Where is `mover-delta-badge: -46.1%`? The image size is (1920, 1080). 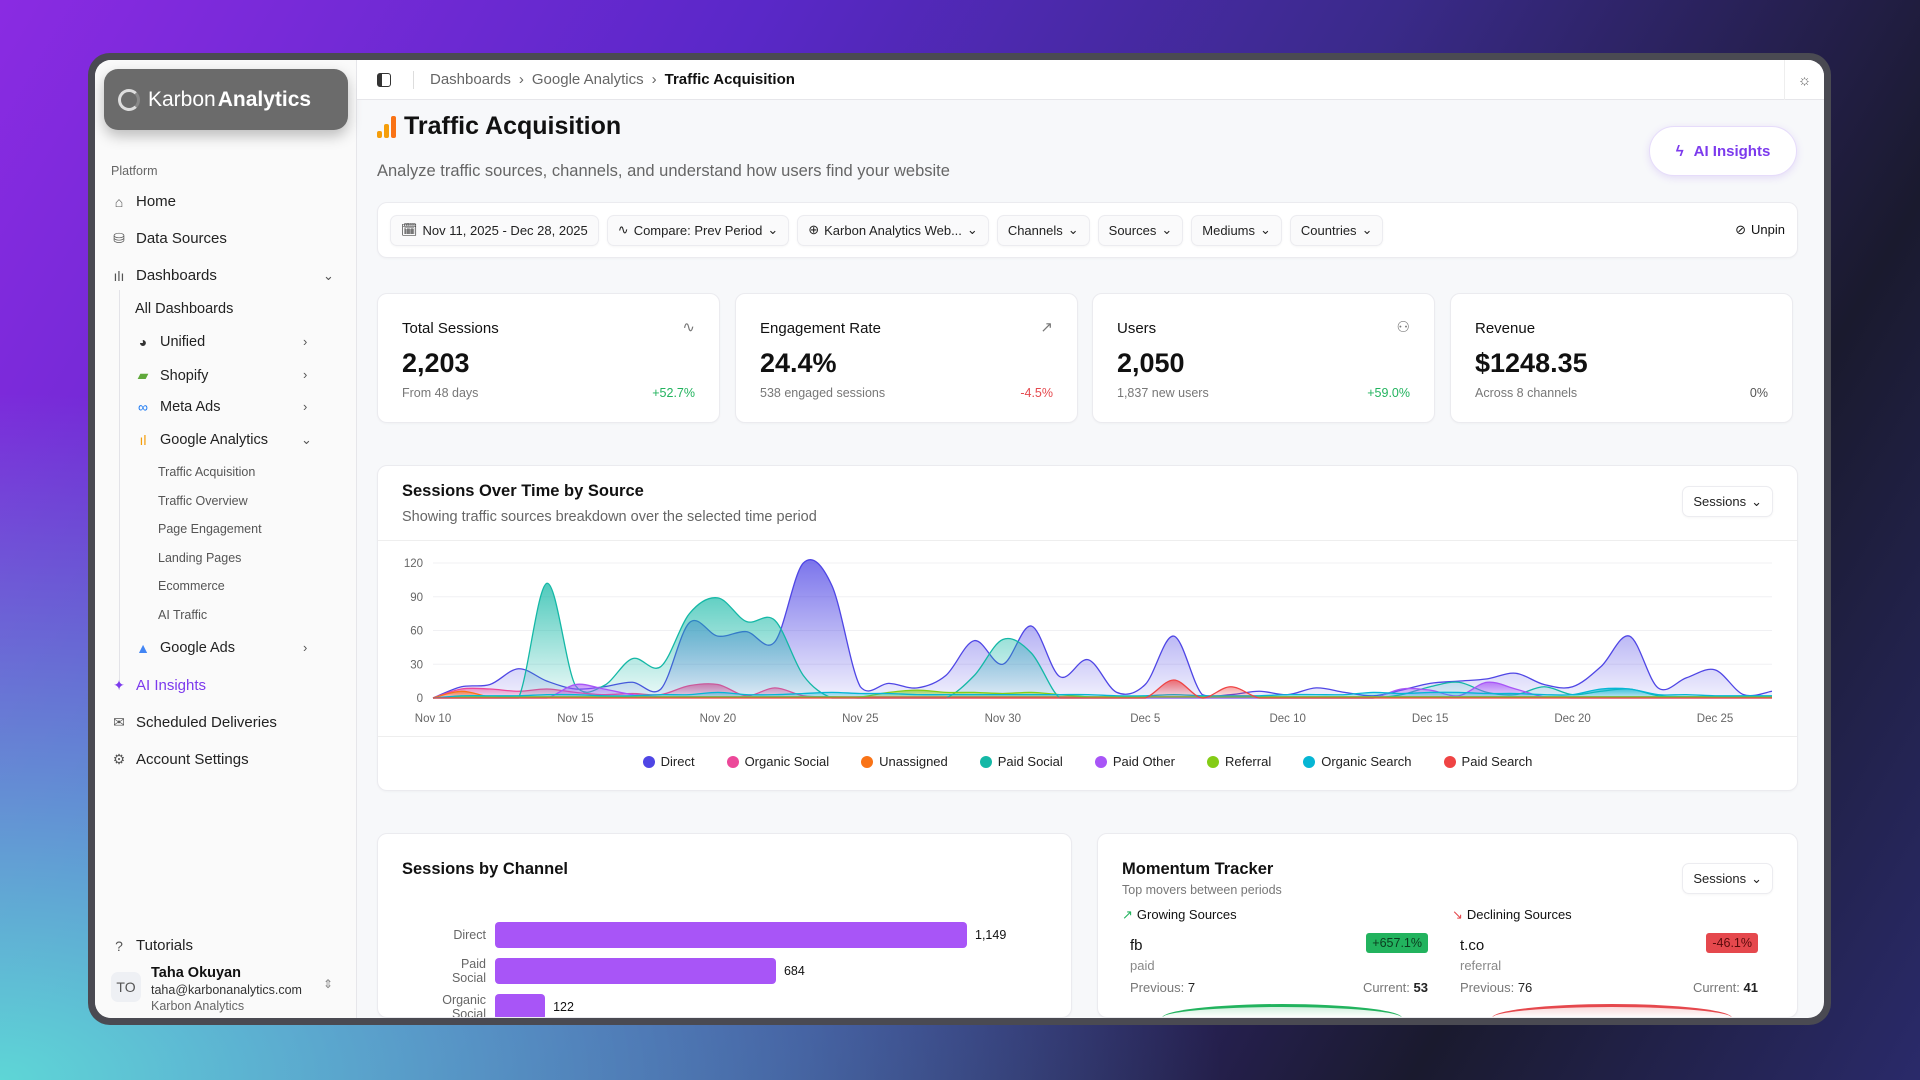 mover-delta-badge: -46.1% is located at coordinates (1732, 943).